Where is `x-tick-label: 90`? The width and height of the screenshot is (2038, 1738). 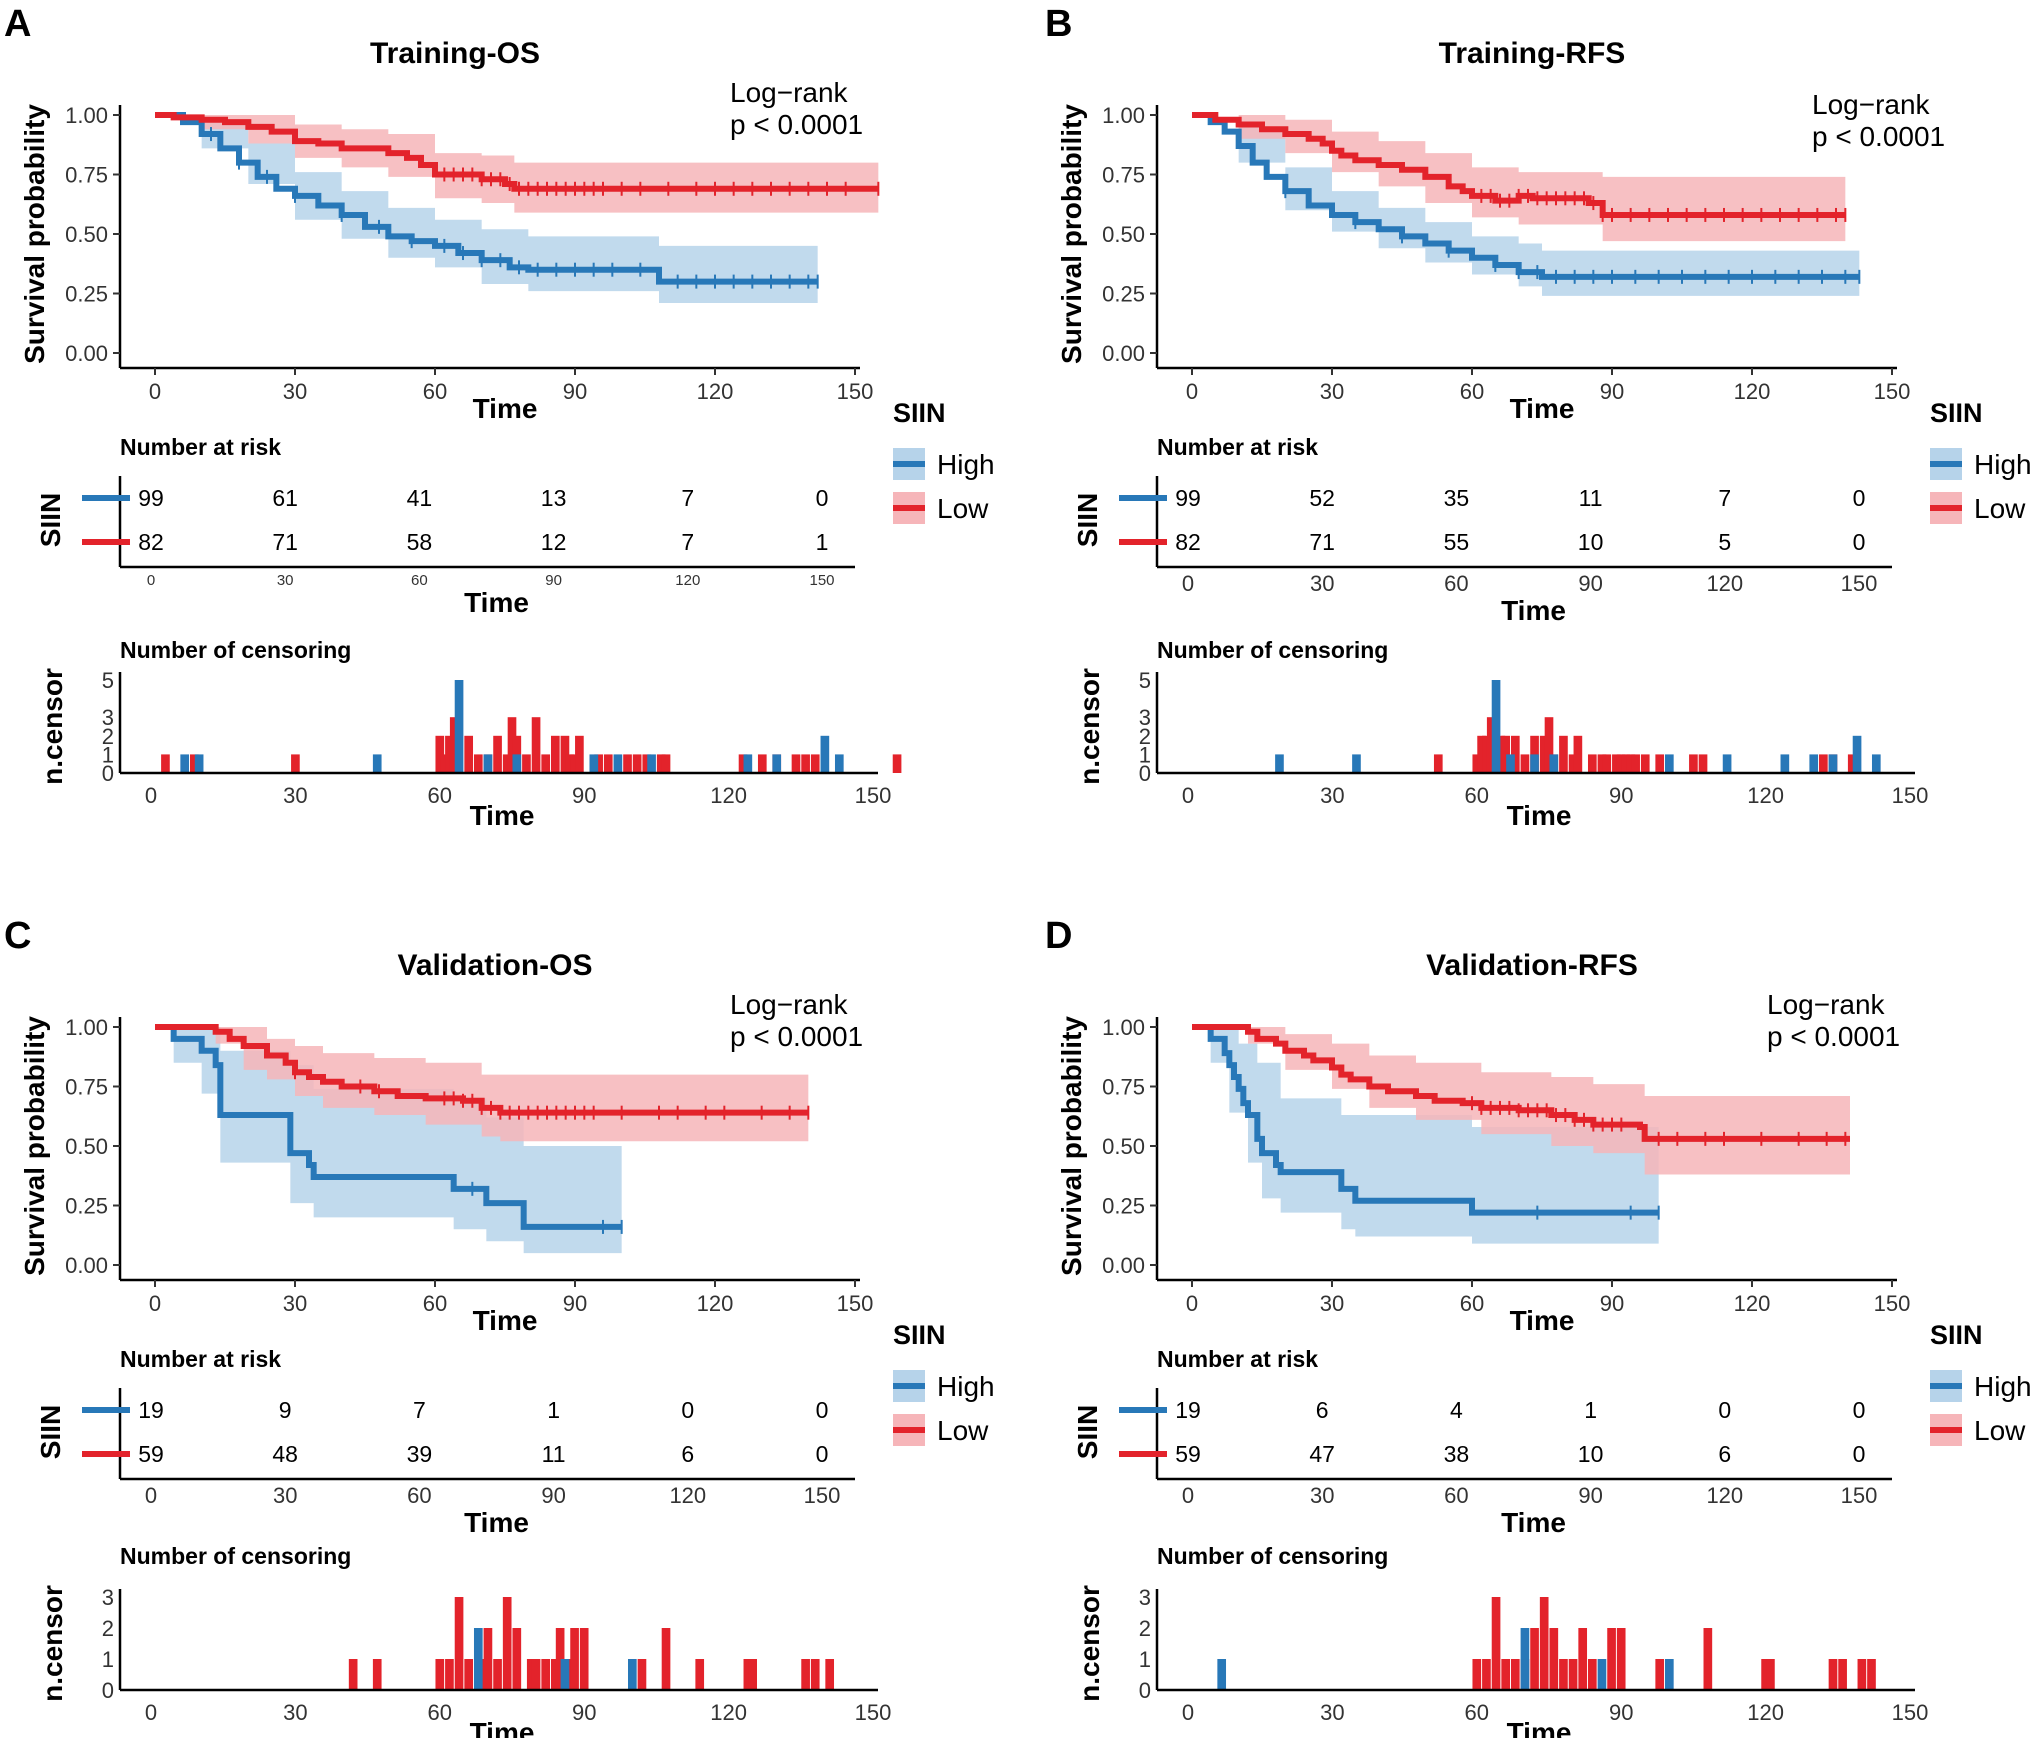 x-tick-label: 90 is located at coordinates (575, 391).